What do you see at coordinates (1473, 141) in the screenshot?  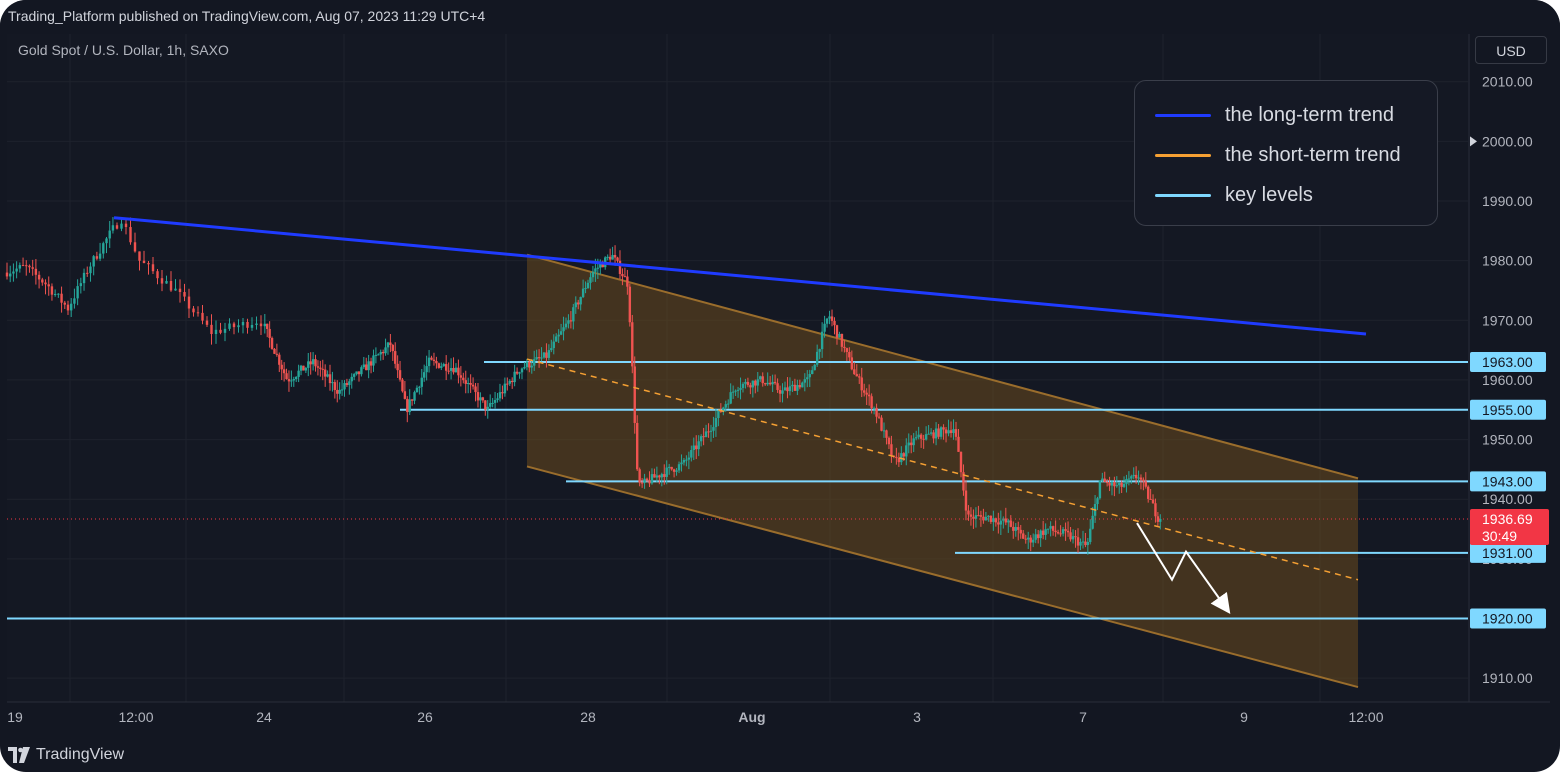 I see `current-price-marker-icon` at bounding box center [1473, 141].